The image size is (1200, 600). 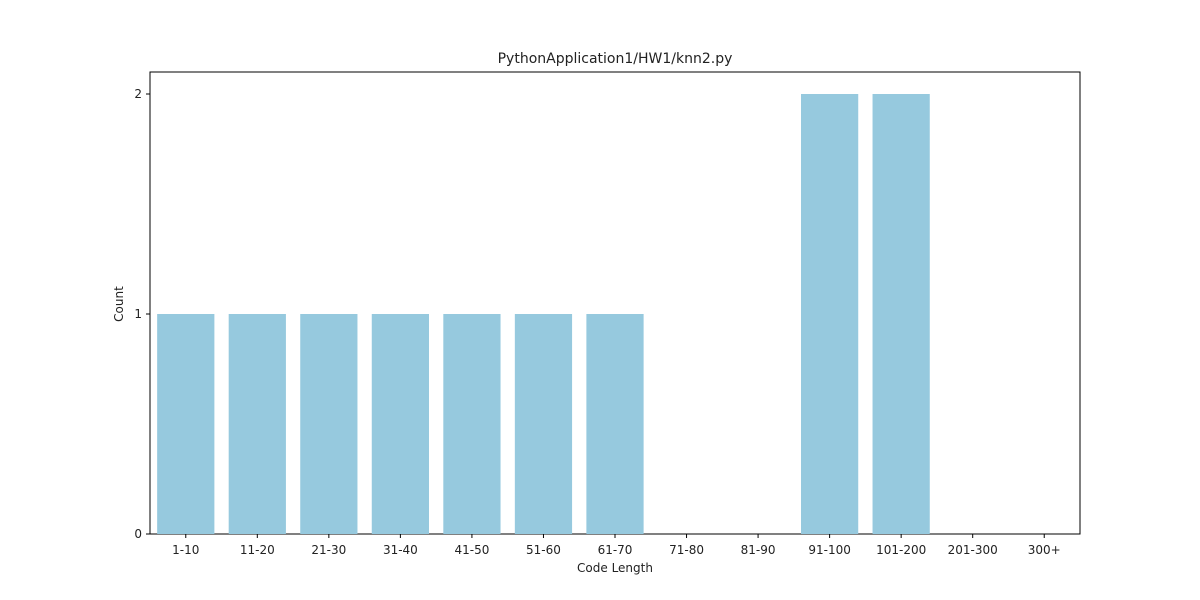 What do you see at coordinates (328, 550) in the screenshot?
I see `x-tick-label: 21-30` at bounding box center [328, 550].